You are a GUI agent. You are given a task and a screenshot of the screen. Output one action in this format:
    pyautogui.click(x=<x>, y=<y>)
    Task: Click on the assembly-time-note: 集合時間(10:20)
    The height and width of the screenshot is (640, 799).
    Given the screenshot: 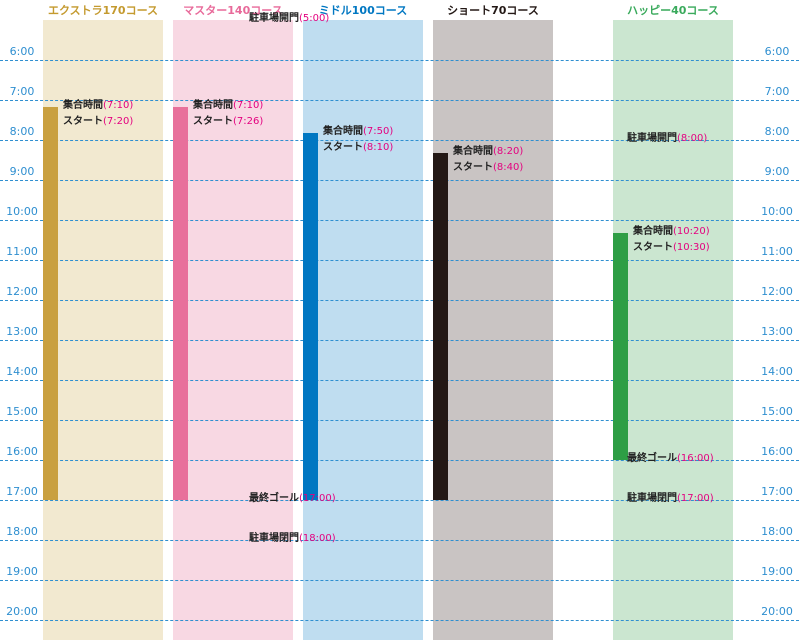 What is the action you would take?
    pyautogui.click(x=671, y=232)
    